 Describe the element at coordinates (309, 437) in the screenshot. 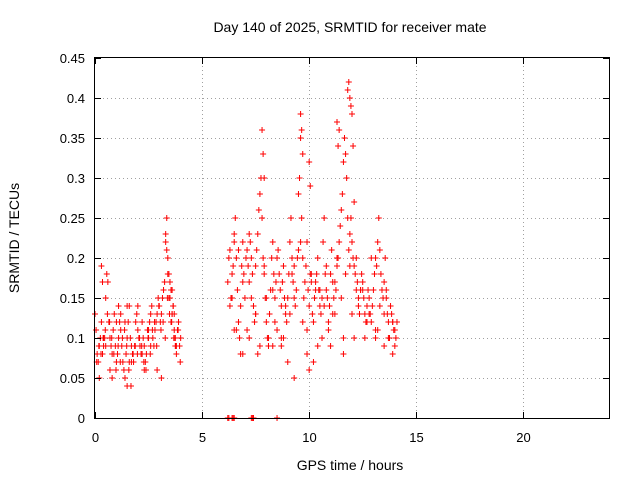

I see `x-tick-label: 10` at that location.